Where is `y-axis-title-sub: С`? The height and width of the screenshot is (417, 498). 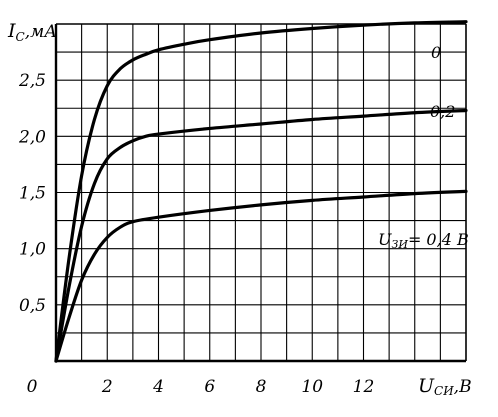
y-axis-title-sub: С is located at coordinates (20, 37).